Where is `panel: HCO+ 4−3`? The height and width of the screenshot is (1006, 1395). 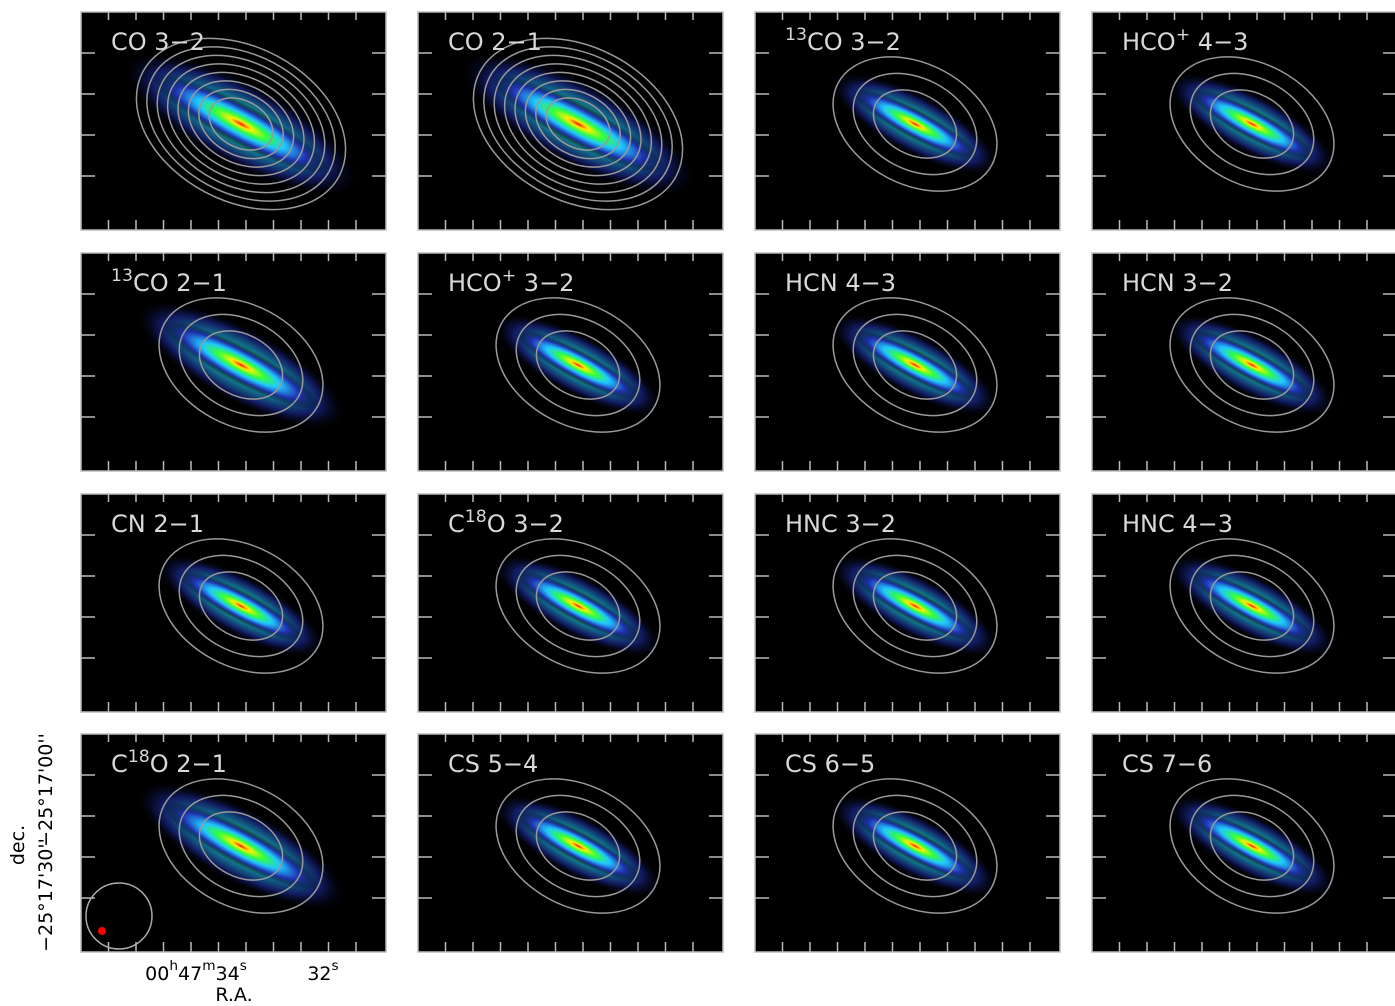 panel: HCO+ 4−3 is located at coordinates (1243, 121).